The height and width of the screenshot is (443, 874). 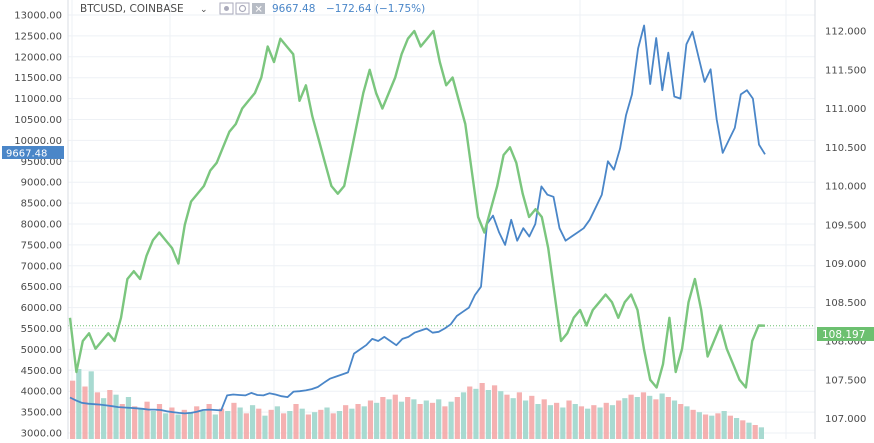 I want to click on eye-icon, so click(x=226, y=8).